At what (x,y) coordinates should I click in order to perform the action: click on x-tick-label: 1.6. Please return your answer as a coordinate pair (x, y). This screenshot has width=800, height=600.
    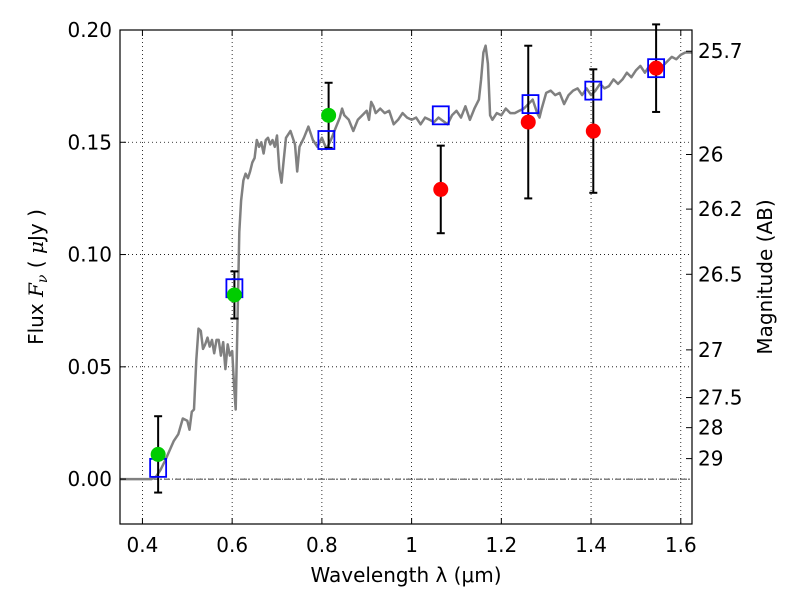
    Looking at the image, I should click on (681, 545).